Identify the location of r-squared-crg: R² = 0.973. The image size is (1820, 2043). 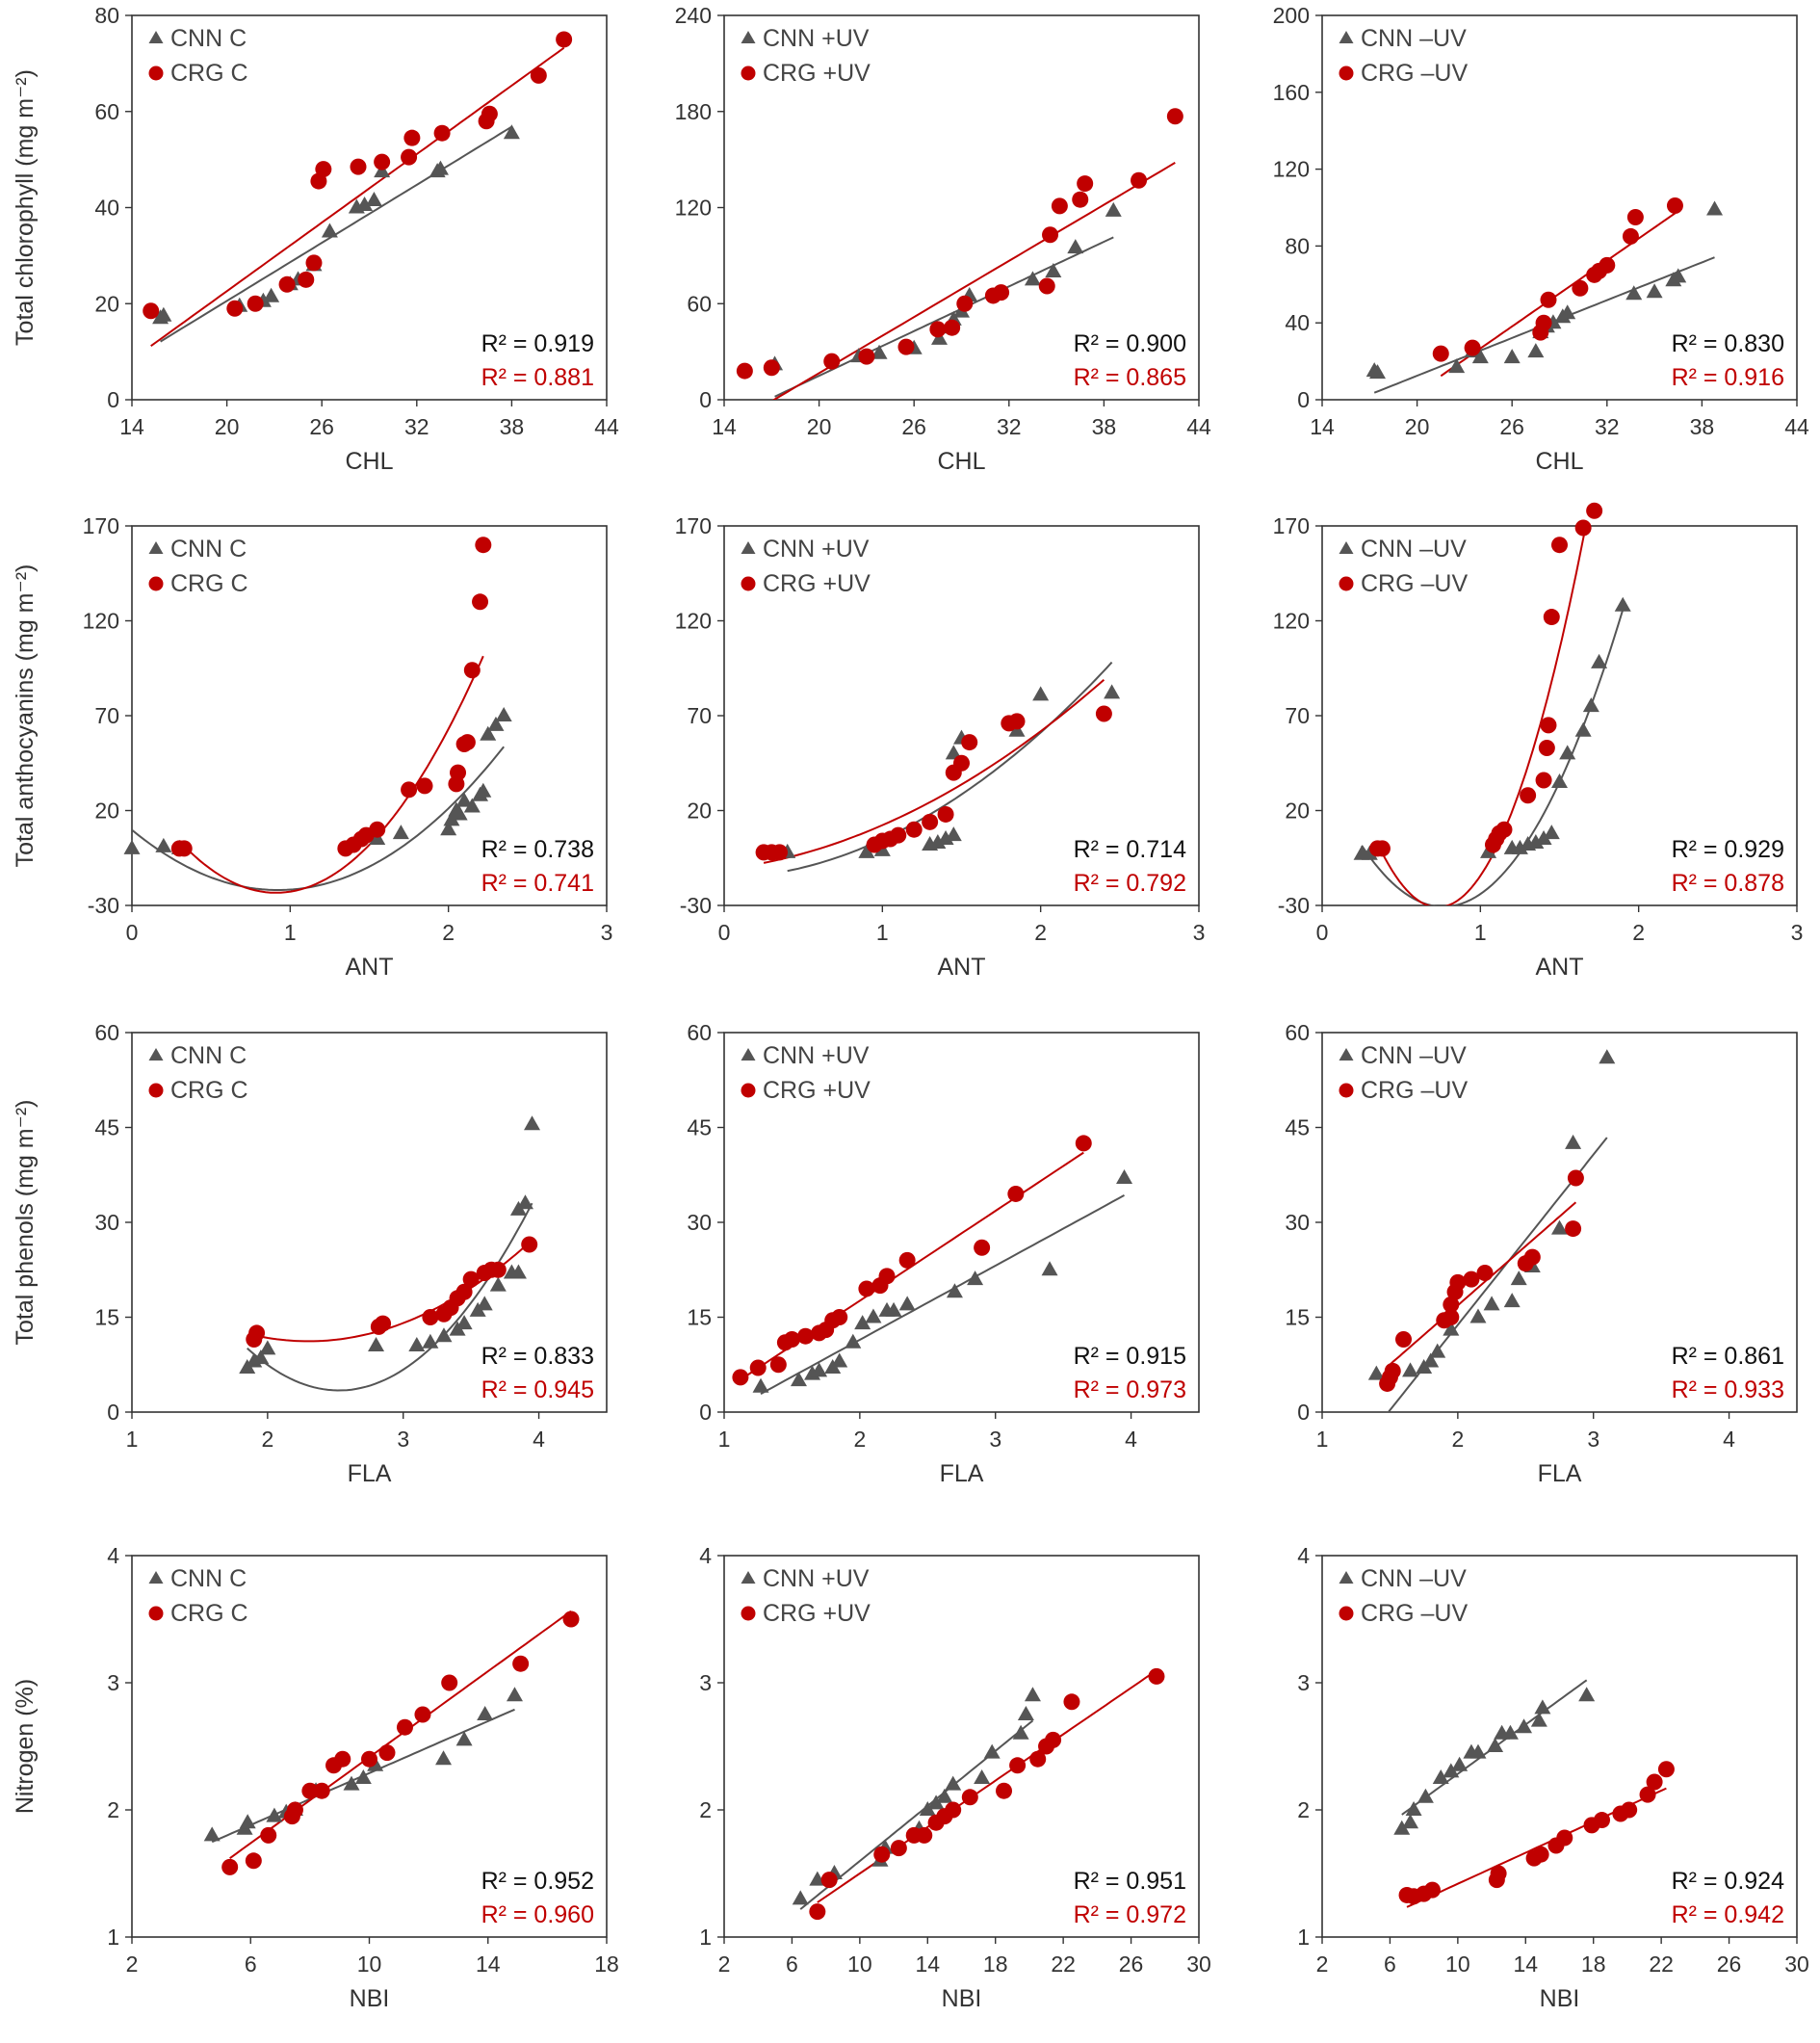
(1130, 1389).